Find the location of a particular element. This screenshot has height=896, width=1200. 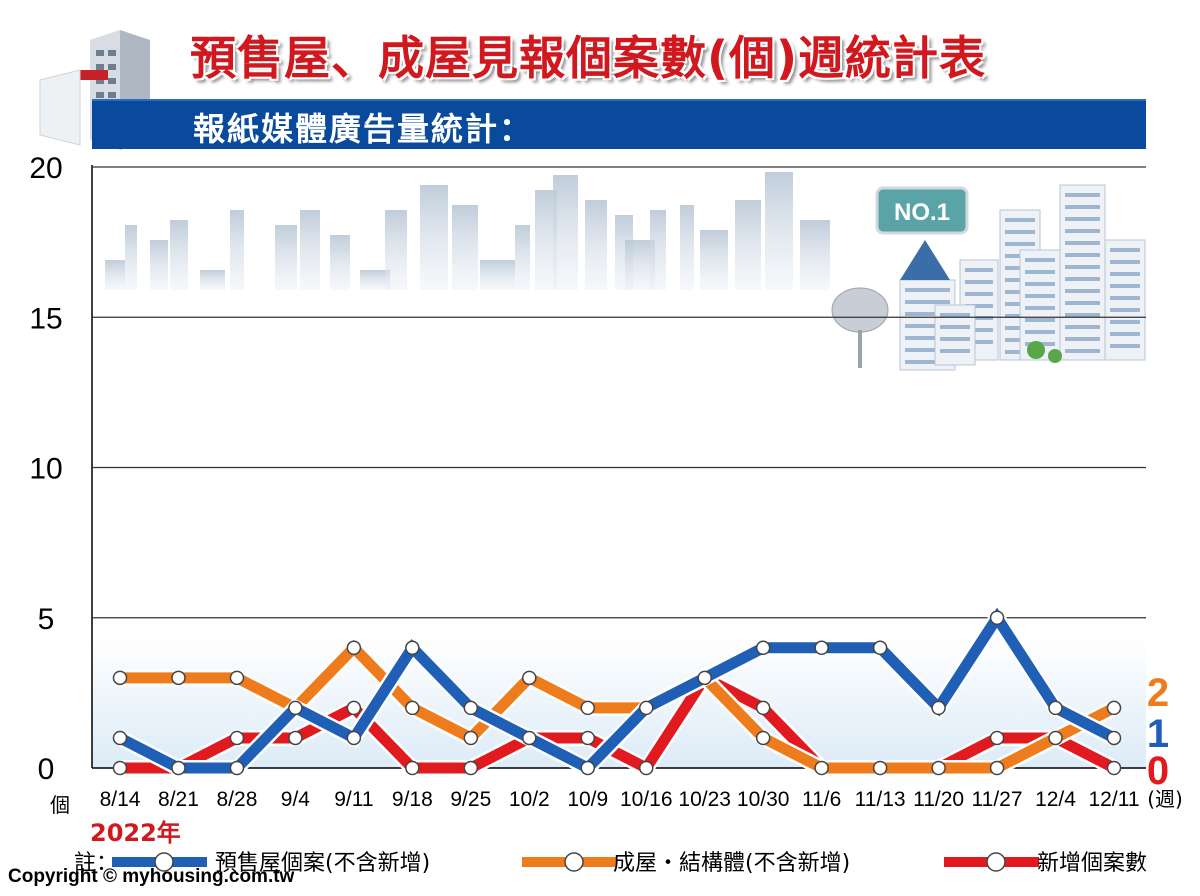

x-tick-label: 12/11 is located at coordinates (1114, 799).